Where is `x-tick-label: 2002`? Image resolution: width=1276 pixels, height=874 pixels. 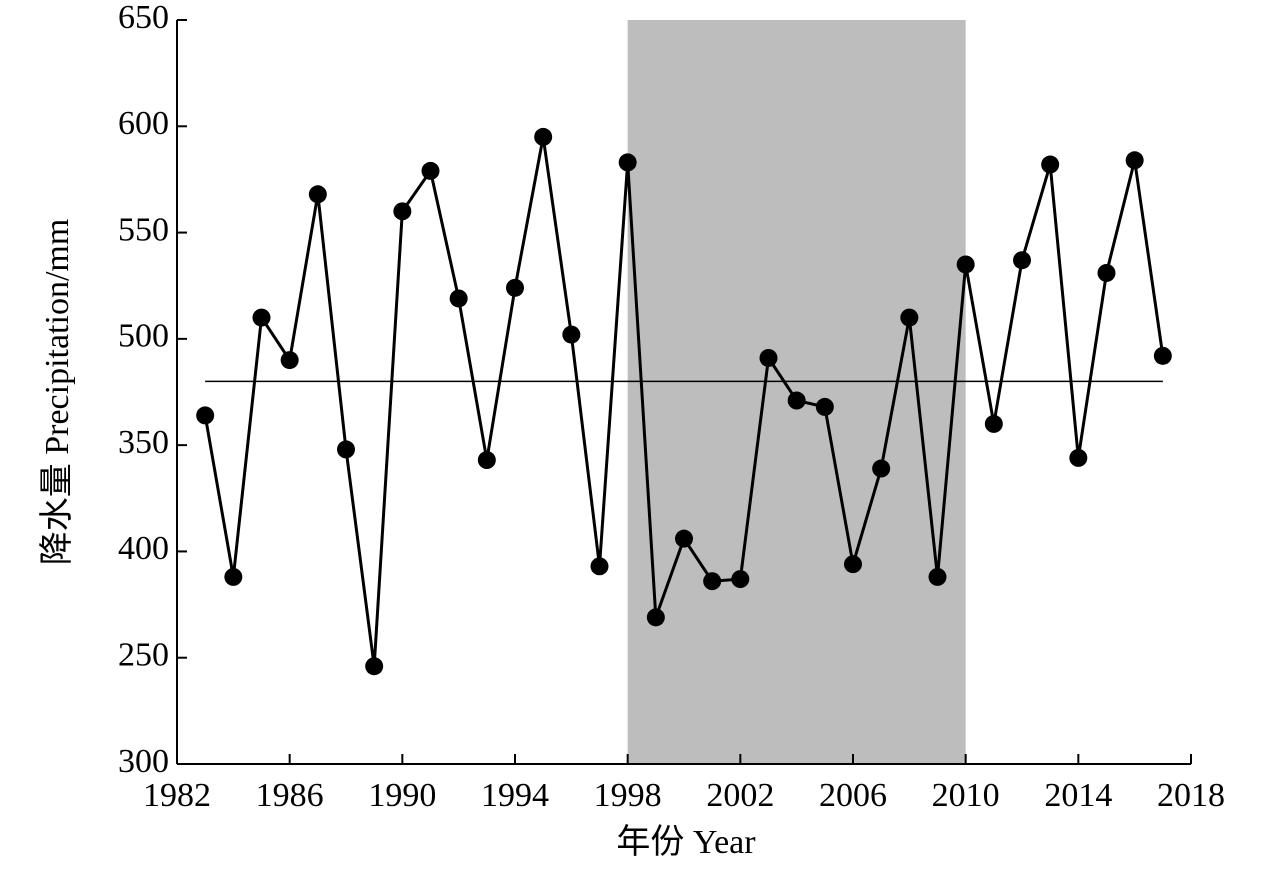
x-tick-label: 2002 is located at coordinates (740, 795).